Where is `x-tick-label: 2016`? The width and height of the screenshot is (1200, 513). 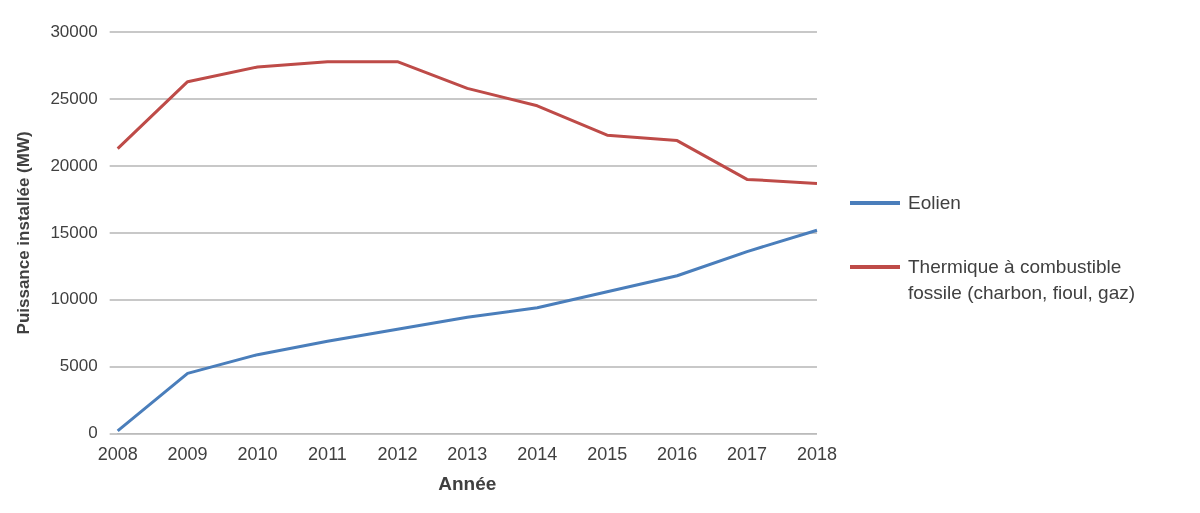
x-tick-label: 2016 is located at coordinates (677, 454).